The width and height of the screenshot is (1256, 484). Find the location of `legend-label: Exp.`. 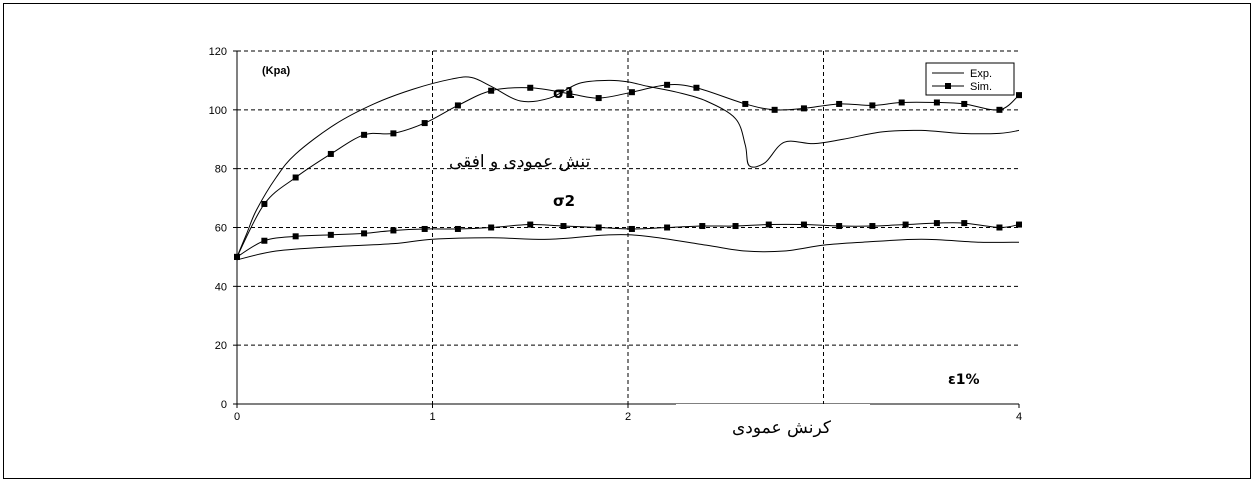

legend-label: Exp. is located at coordinates (981, 74).